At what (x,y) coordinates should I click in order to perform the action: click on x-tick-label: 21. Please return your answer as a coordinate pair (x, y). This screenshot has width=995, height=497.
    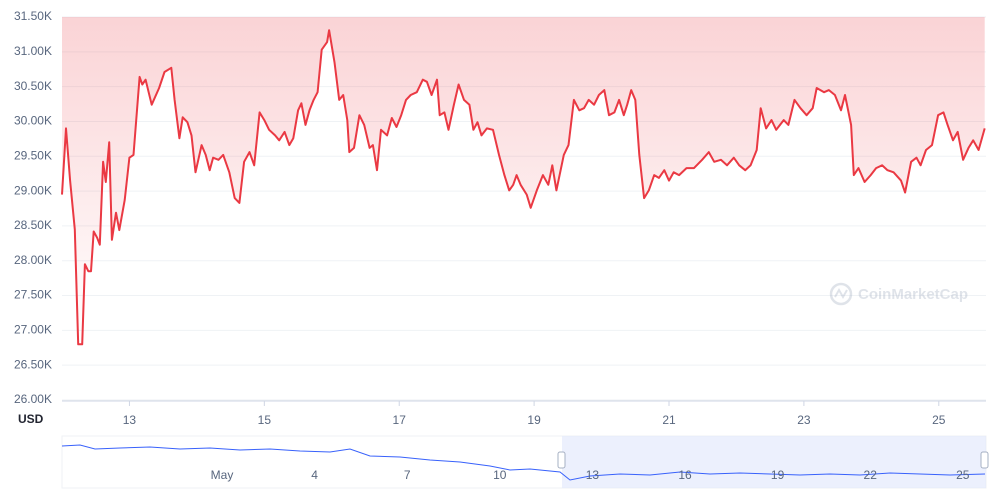
    Looking at the image, I should click on (669, 420).